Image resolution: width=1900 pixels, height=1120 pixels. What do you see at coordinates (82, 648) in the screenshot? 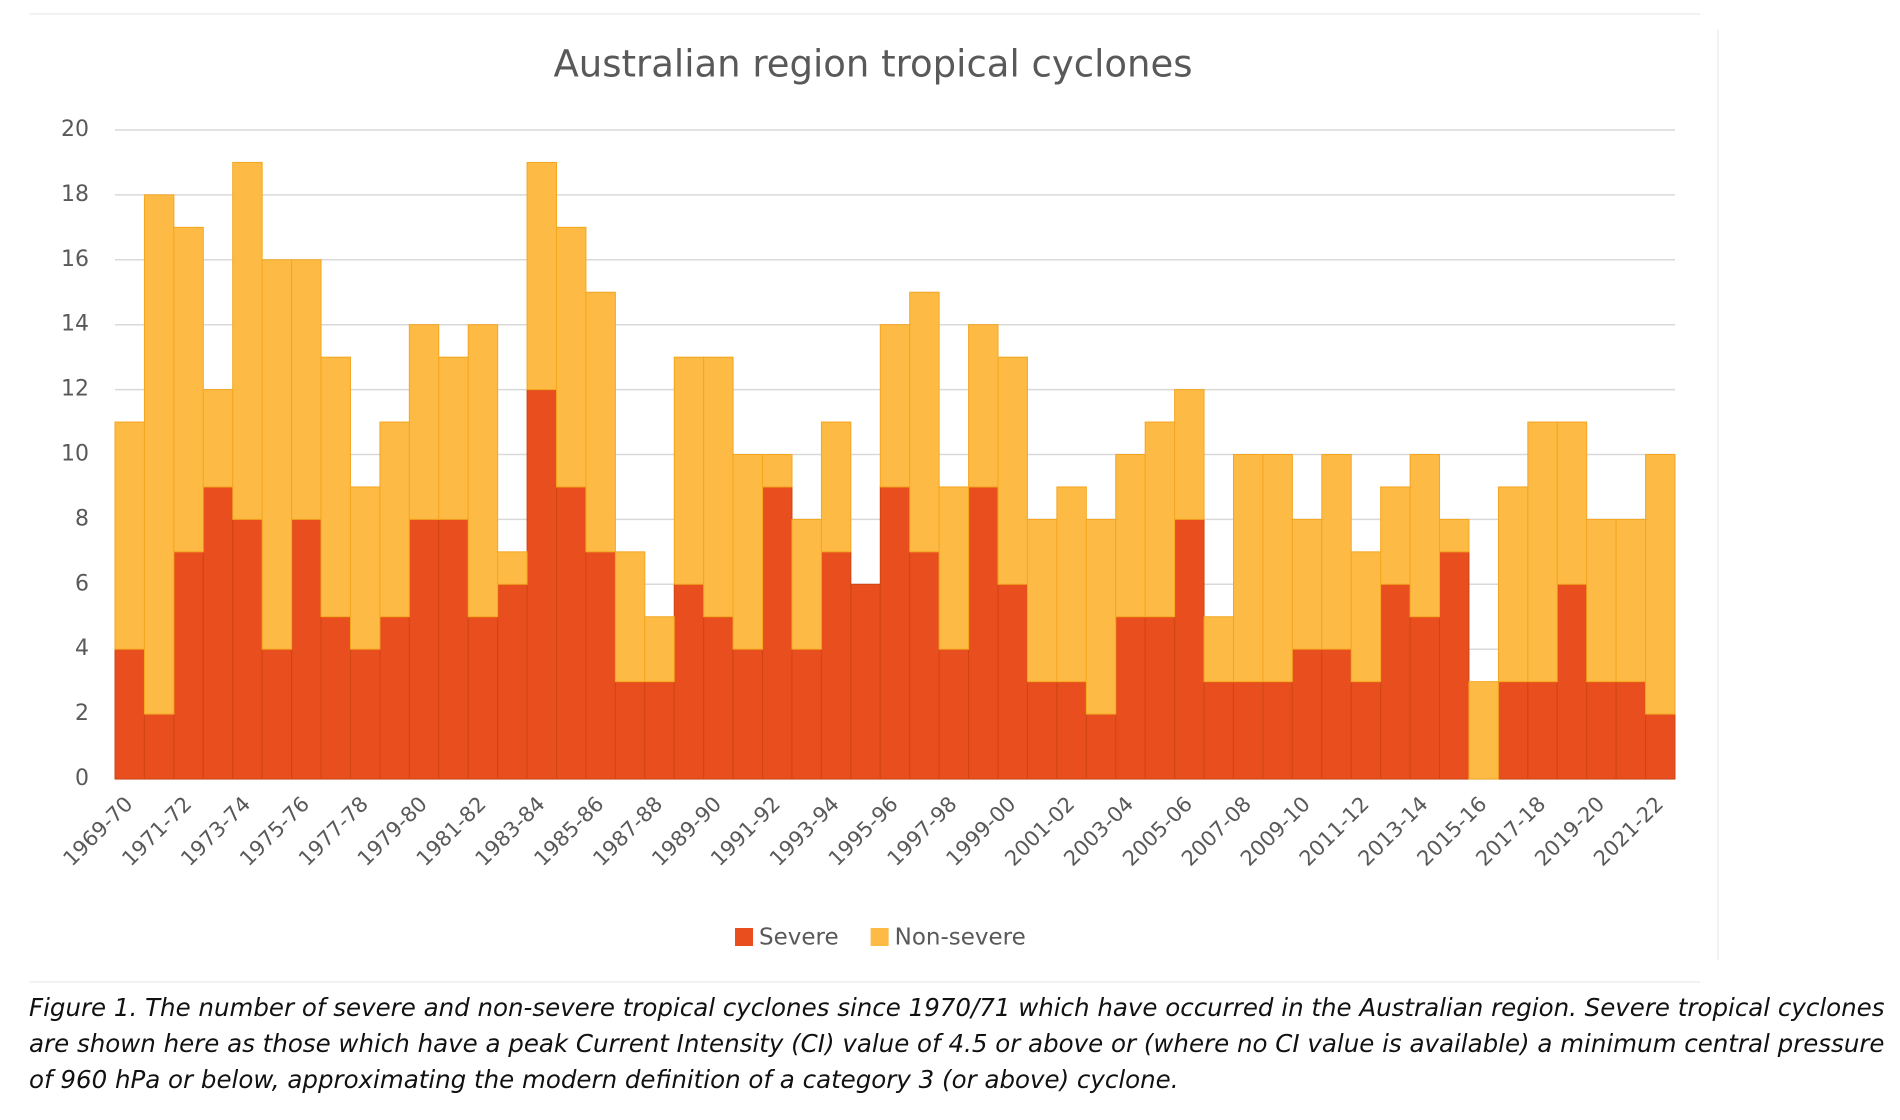
I see `y-tick-label: 4` at bounding box center [82, 648].